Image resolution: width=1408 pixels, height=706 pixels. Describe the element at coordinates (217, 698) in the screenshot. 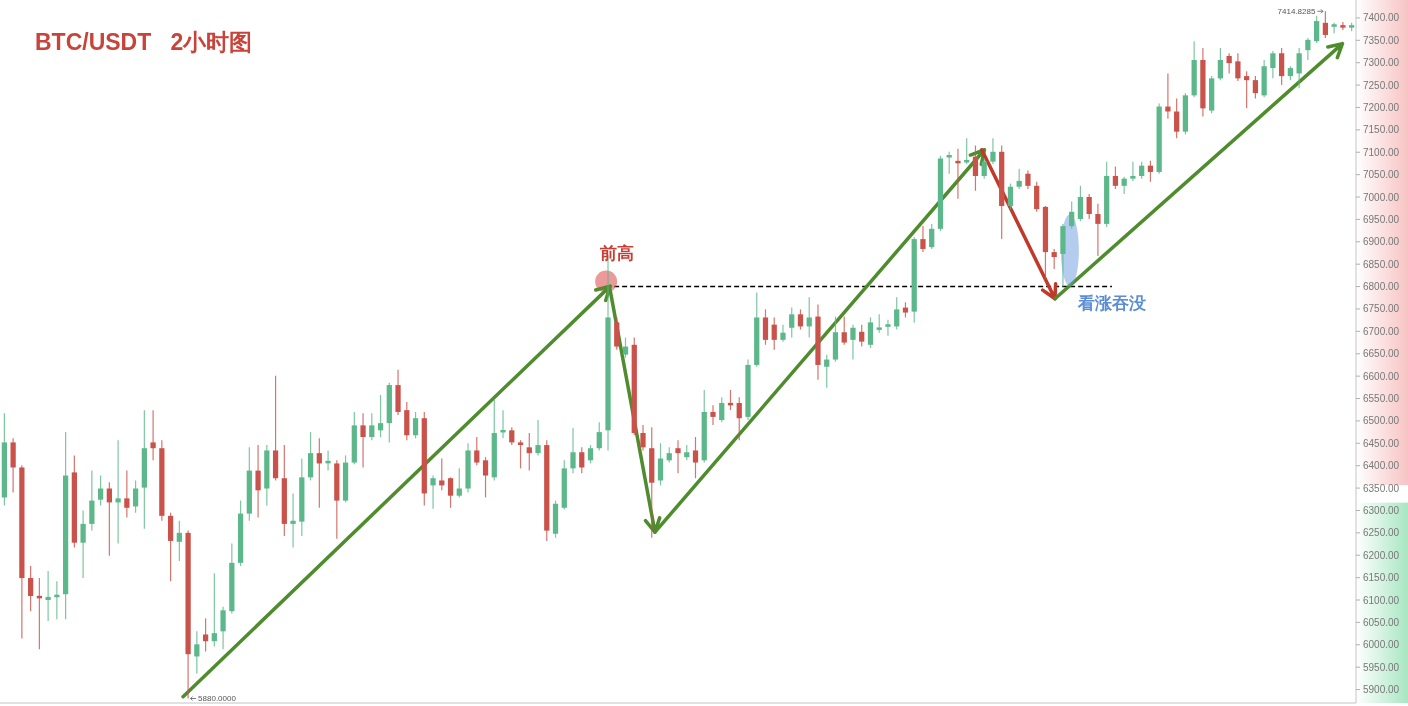

I see `annotation: 5880.0000` at that location.